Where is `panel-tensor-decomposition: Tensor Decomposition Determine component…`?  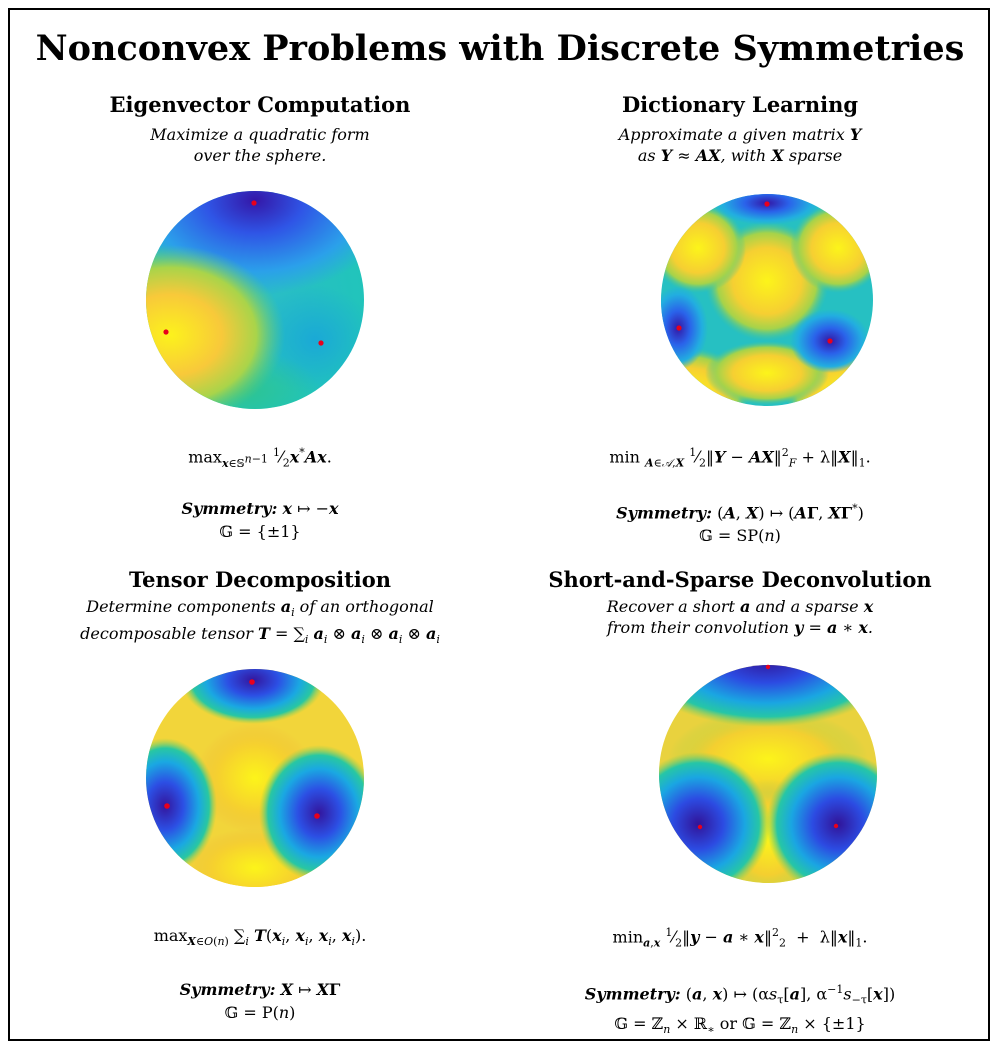 panel-tensor-decomposition: Tensor Decomposition Determine component… is located at coordinates (260, 608).